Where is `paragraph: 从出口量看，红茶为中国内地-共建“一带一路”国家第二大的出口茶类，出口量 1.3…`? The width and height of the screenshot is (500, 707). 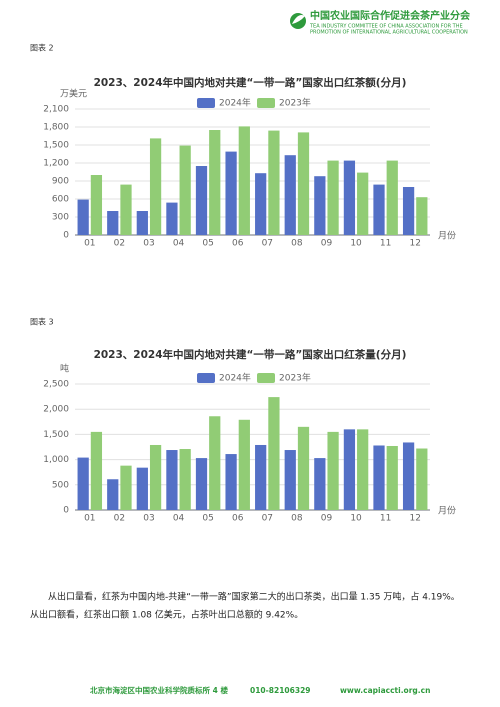 paragraph: 从出口量看，红茶为中国内地-共建“一带一路”国家第二大的出口茶类，出口量 1.3… is located at coordinates (254, 597).